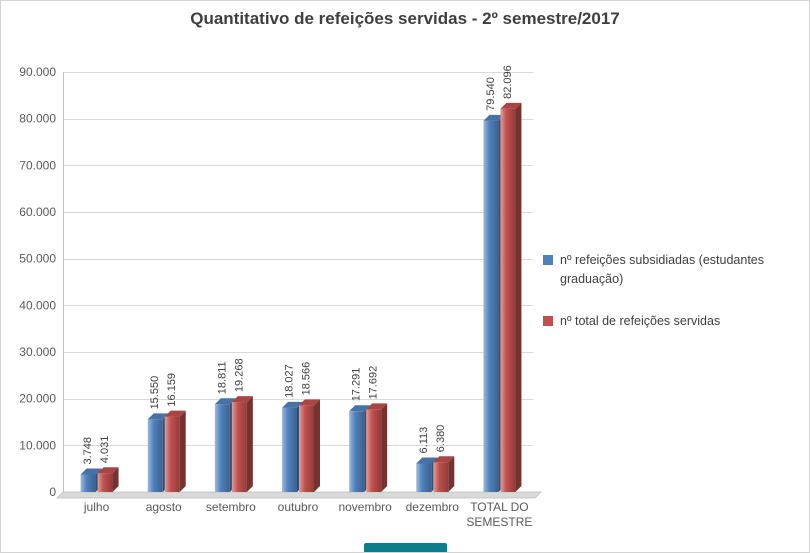  Describe the element at coordinates (374, 383) in the screenshot. I see `bar-value-label: 17.692` at that location.